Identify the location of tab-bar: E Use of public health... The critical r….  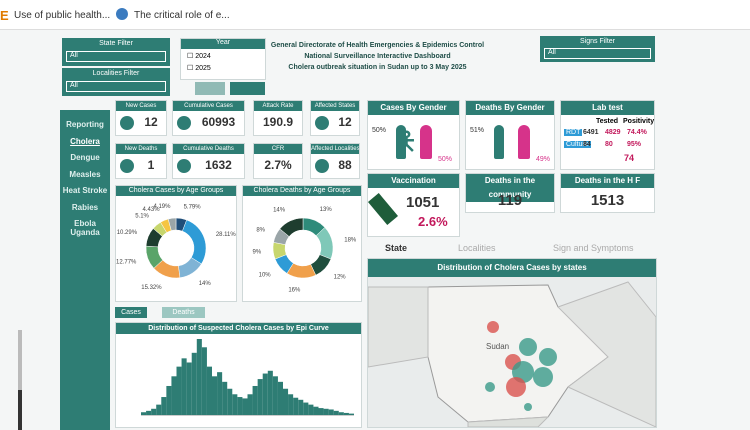
(375, 15).